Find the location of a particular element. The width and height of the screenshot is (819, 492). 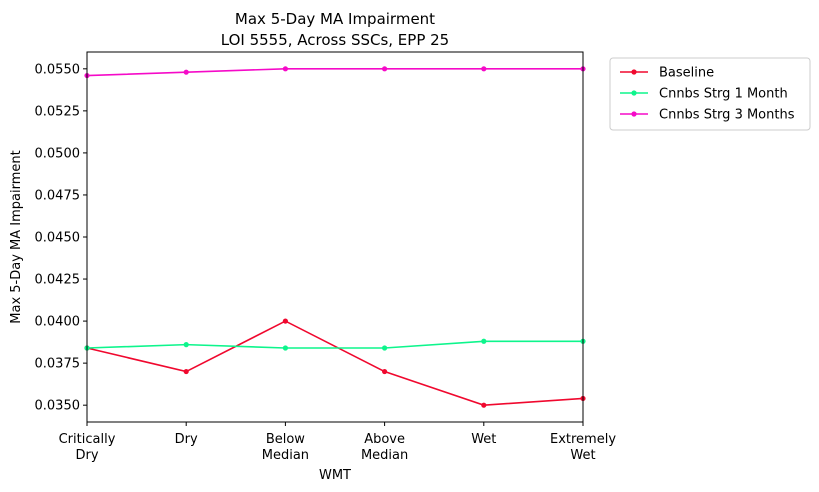

y-tick-label: 0.0450 is located at coordinates (58, 238).